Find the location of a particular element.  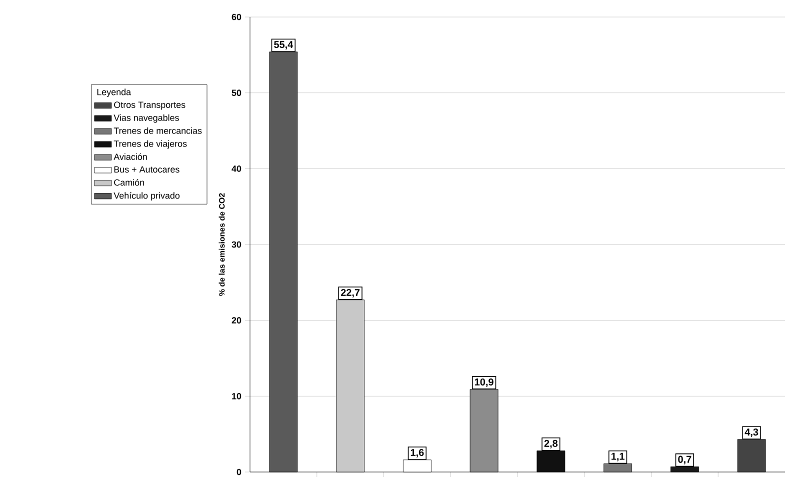

y-tick-label: 30 is located at coordinates (237, 244).